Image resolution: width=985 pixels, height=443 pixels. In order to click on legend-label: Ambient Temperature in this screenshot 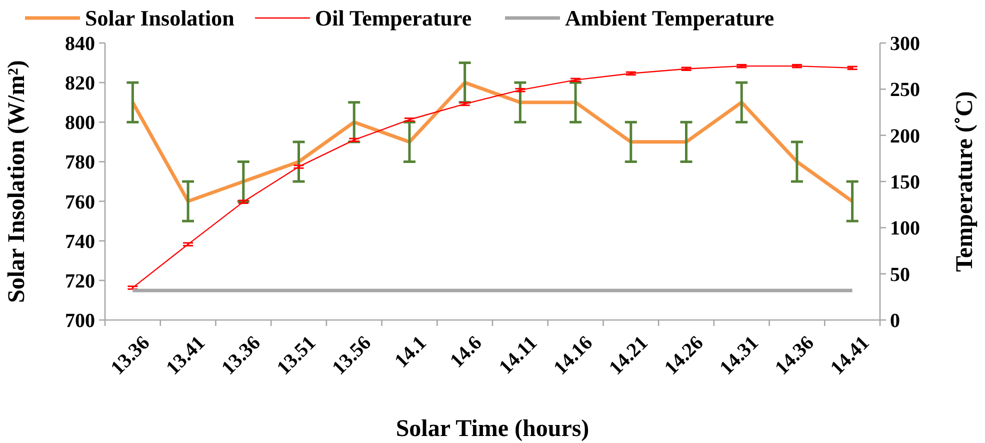, I will do `click(669, 18)`.